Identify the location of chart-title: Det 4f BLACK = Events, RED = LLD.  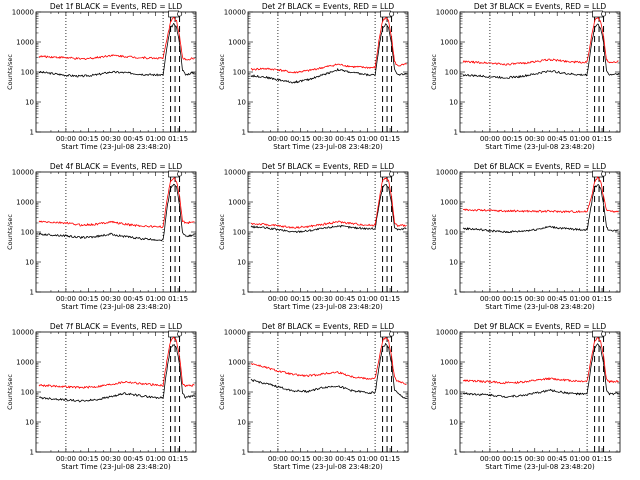
(116, 166).